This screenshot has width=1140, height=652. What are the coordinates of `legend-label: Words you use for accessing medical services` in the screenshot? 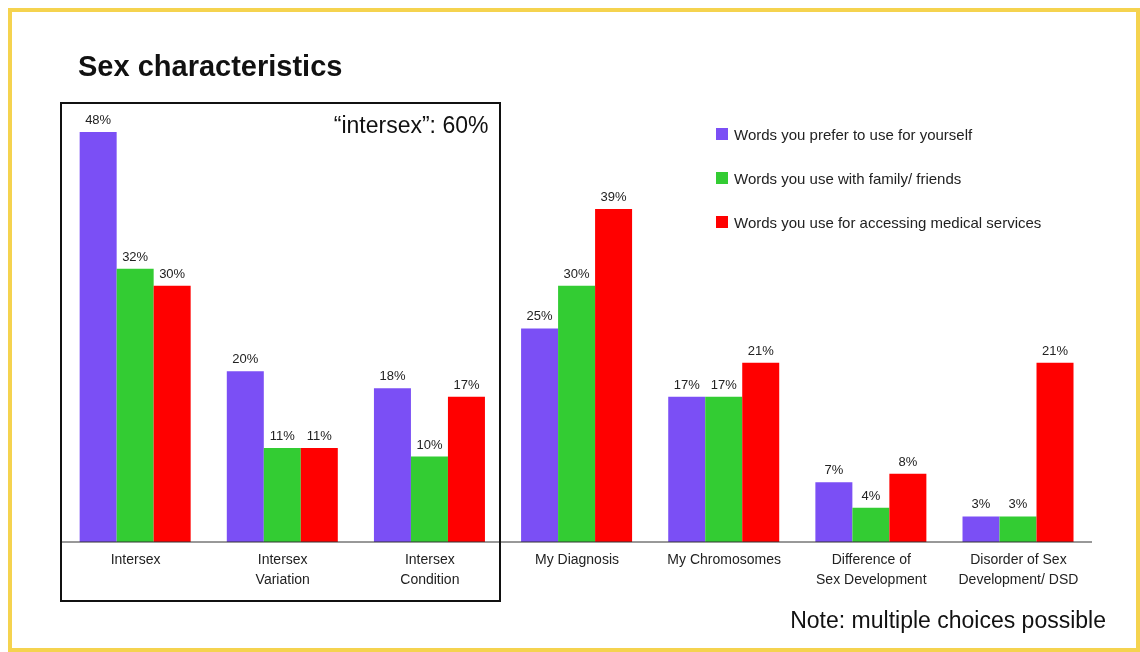 It's located at (888, 222).